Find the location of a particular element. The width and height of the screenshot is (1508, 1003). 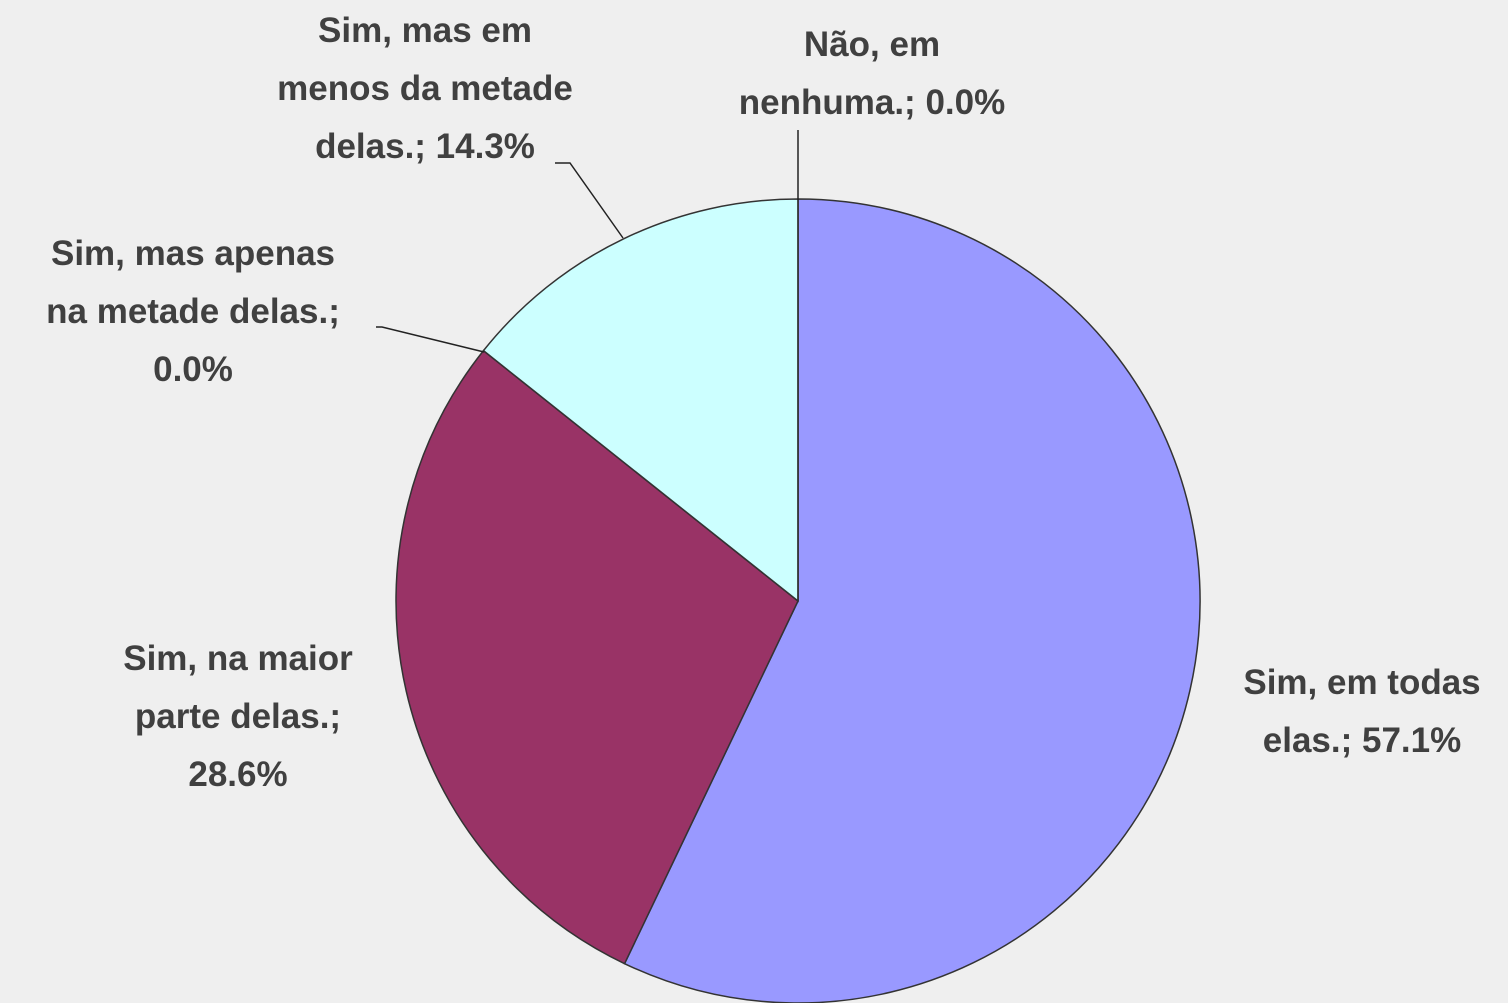

data-label: Não, em nenhuma.; 0.0% is located at coordinates (872, 73).